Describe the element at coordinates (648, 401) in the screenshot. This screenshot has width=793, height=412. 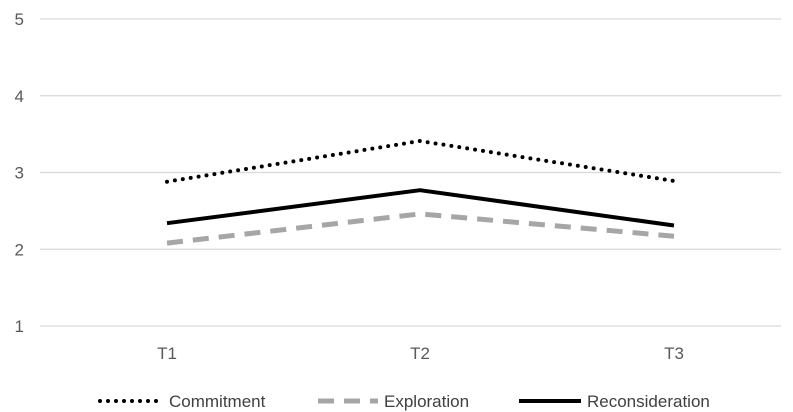
I see `legend-label-reconsideration: Reconsideration` at that location.